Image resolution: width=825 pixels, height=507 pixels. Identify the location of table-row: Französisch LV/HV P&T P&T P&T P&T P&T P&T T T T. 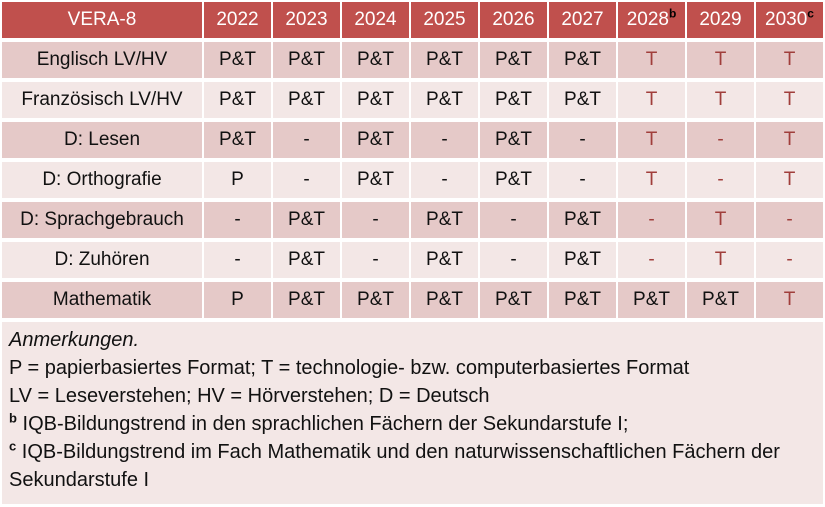
(412, 100).